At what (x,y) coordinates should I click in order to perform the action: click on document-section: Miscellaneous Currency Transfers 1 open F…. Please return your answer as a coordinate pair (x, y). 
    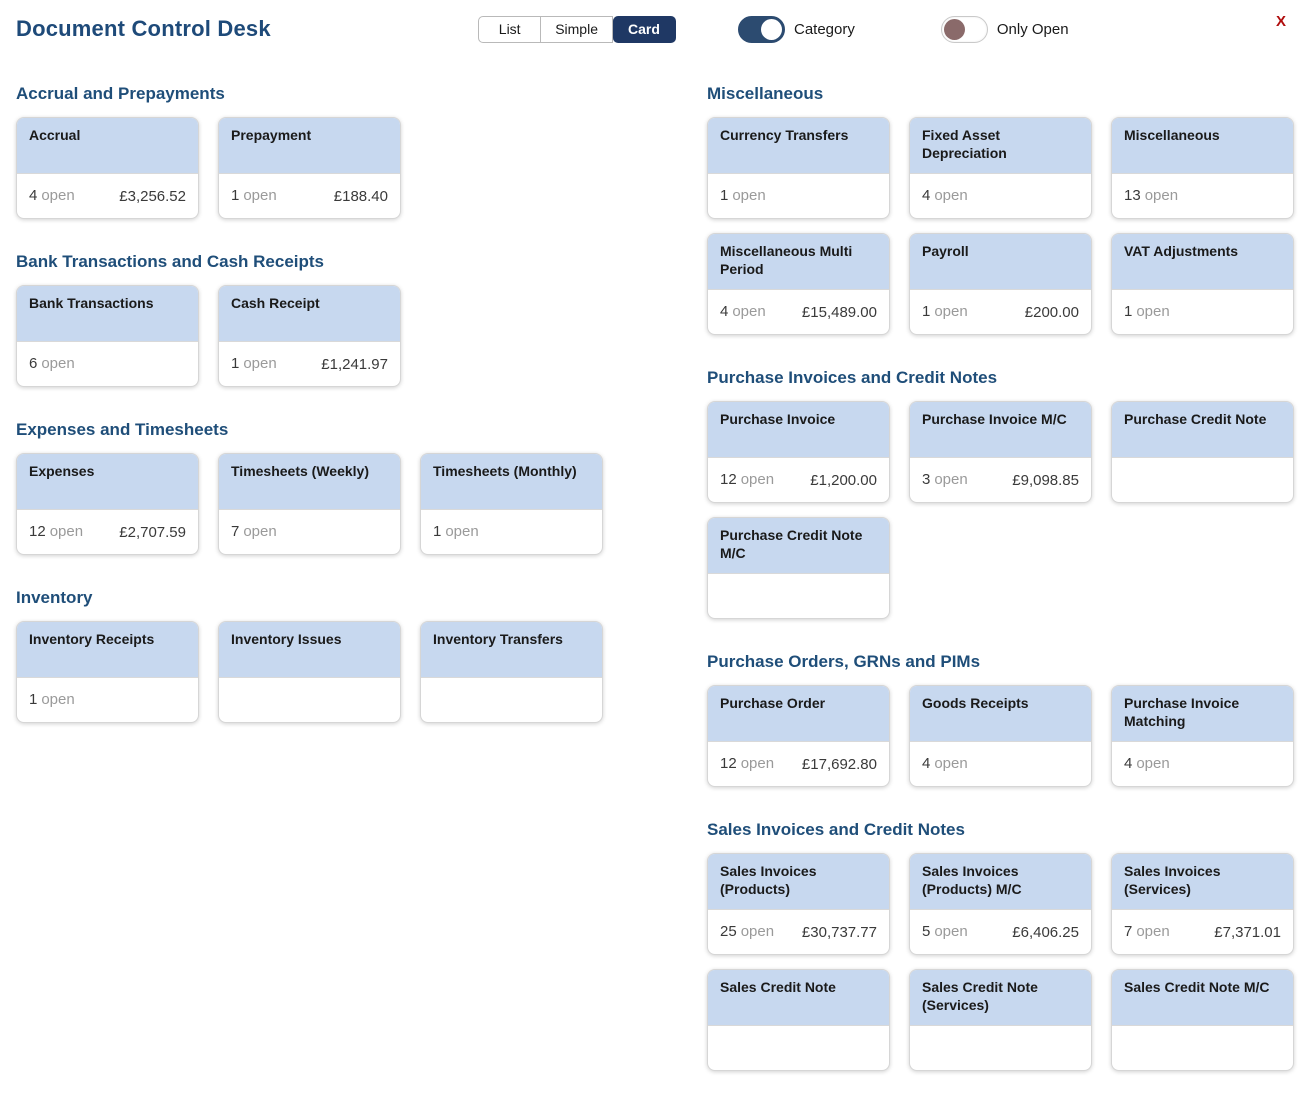
    Looking at the image, I should click on (1000, 209).